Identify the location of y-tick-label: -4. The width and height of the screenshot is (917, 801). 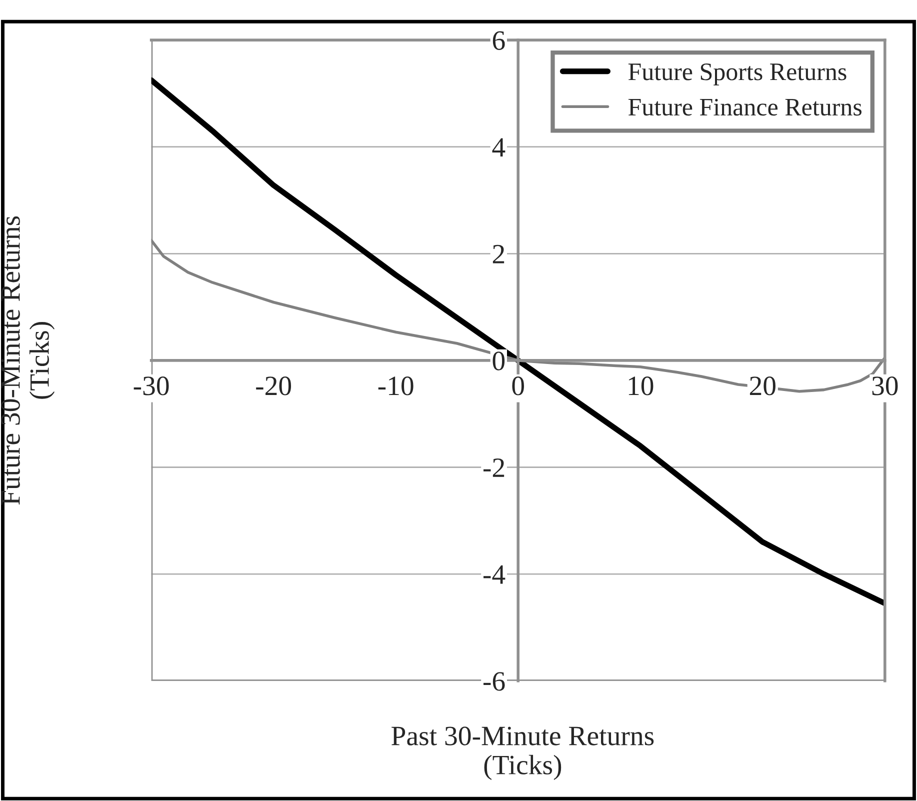
(495, 574).